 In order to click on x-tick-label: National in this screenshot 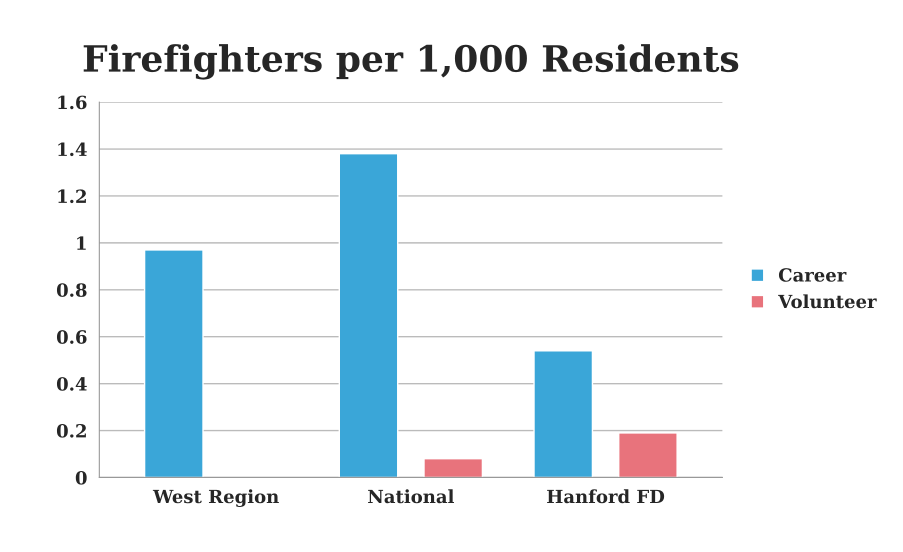, I will do `click(411, 496)`.